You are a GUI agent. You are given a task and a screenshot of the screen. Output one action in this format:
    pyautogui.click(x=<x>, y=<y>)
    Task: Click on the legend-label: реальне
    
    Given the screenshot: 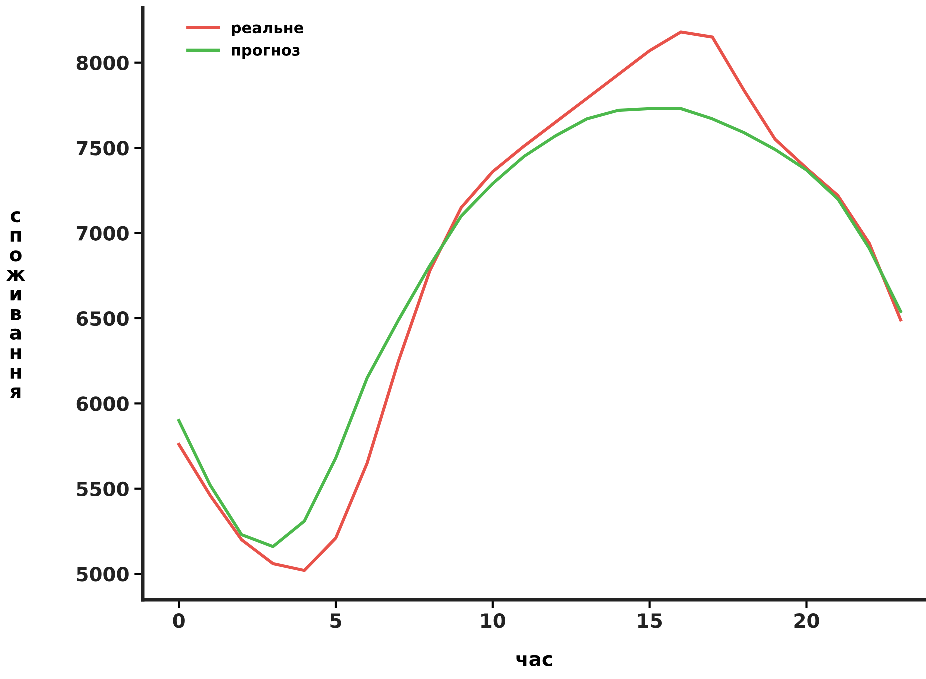 What is the action you would take?
    pyautogui.click(x=268, y=30)
    